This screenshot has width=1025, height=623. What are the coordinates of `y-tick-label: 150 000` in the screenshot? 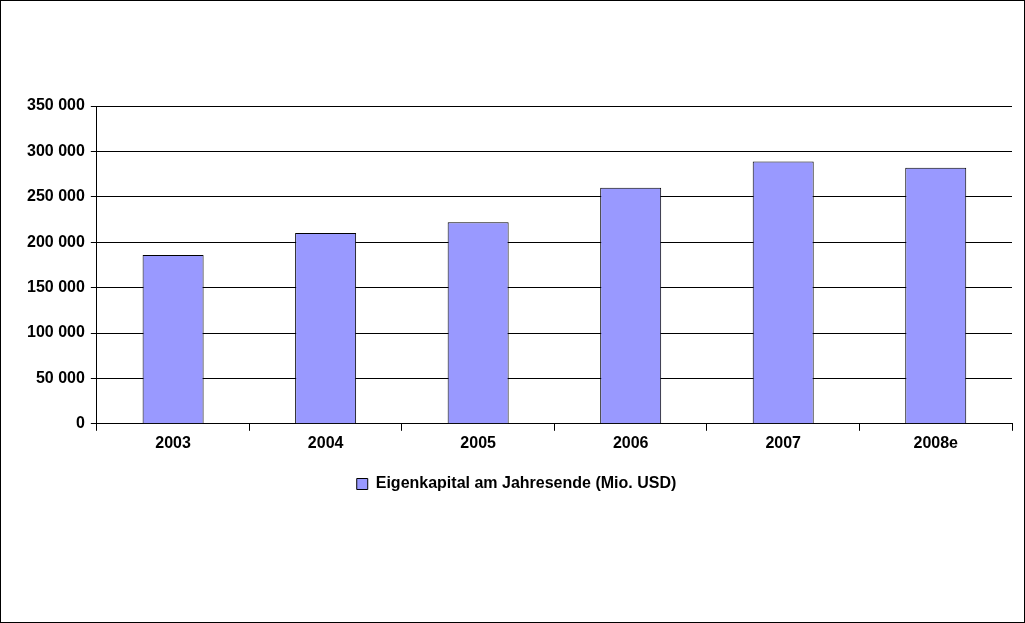 It's located at (55, 287).